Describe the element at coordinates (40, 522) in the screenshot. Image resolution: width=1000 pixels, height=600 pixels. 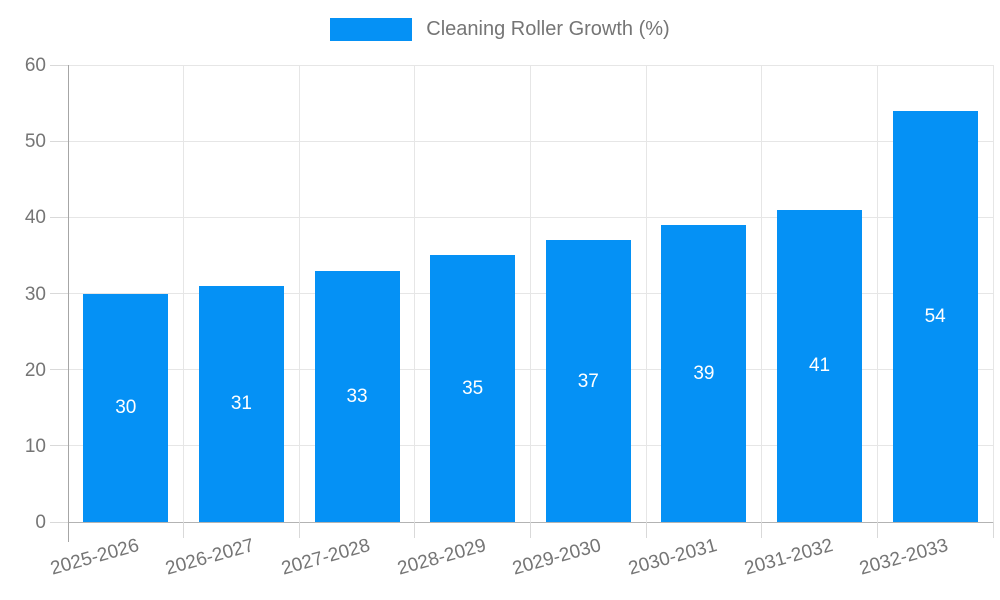
I see `y-tick-label: 0` at that location.